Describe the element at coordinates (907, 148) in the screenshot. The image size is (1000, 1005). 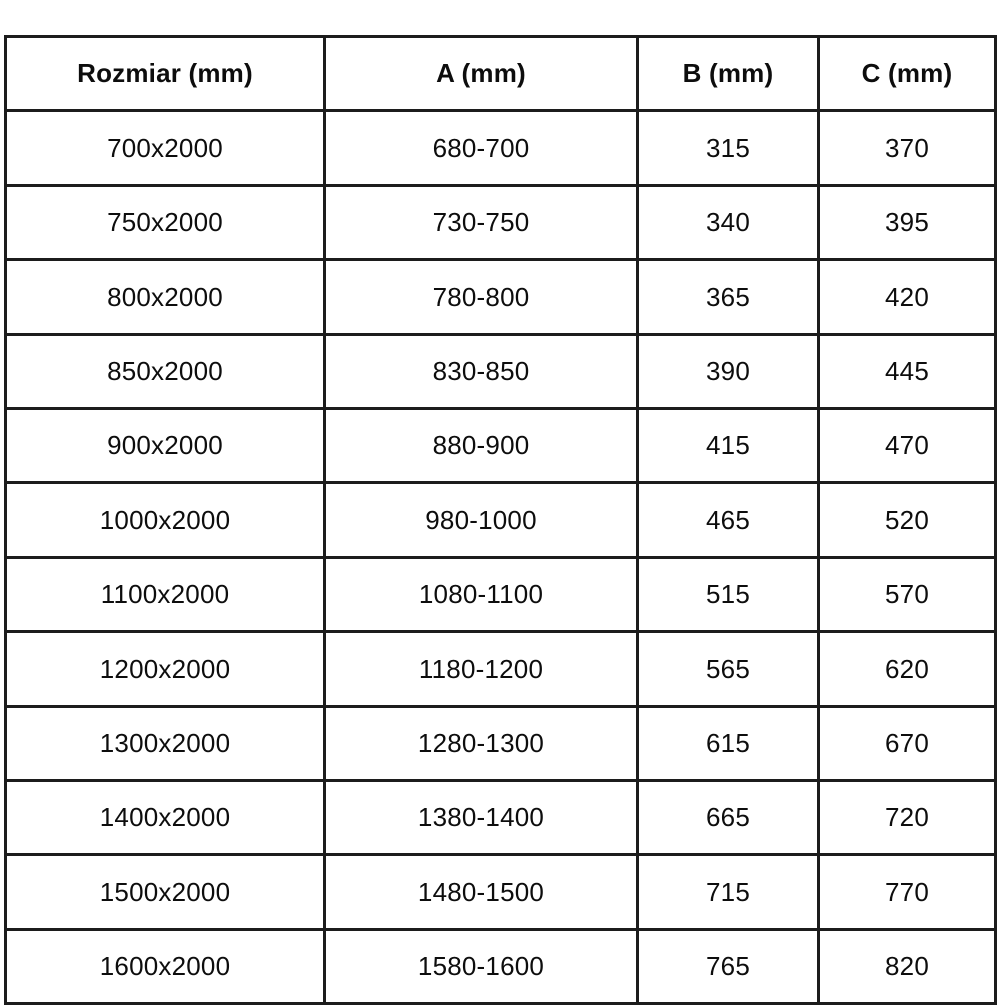
I see `table-cell-c: 370` at that location.